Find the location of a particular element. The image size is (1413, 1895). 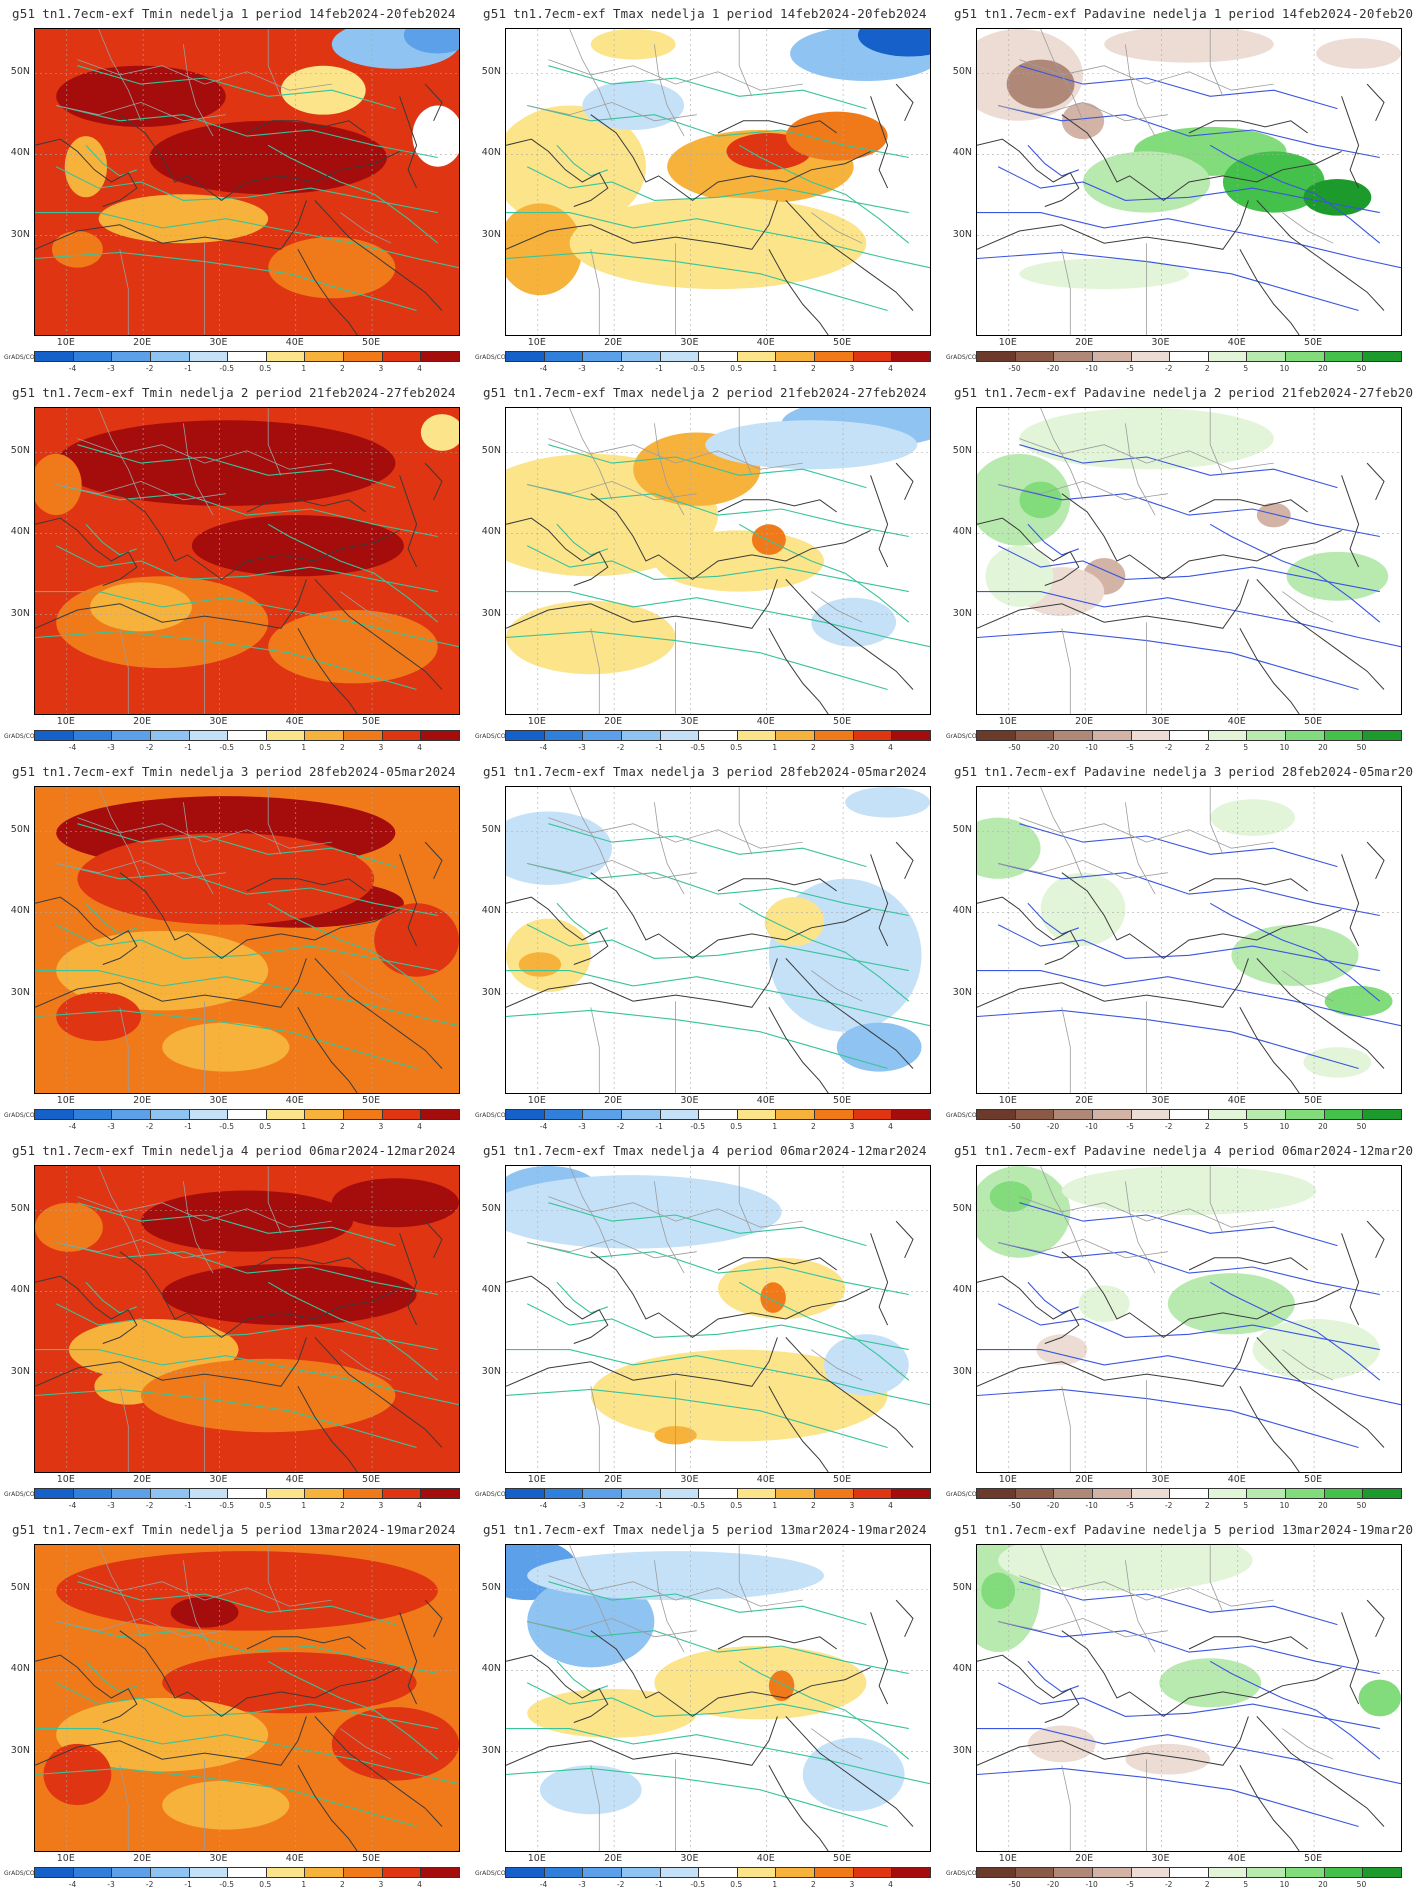

title-week-word: nedelja is located at coordinates (677, 13).